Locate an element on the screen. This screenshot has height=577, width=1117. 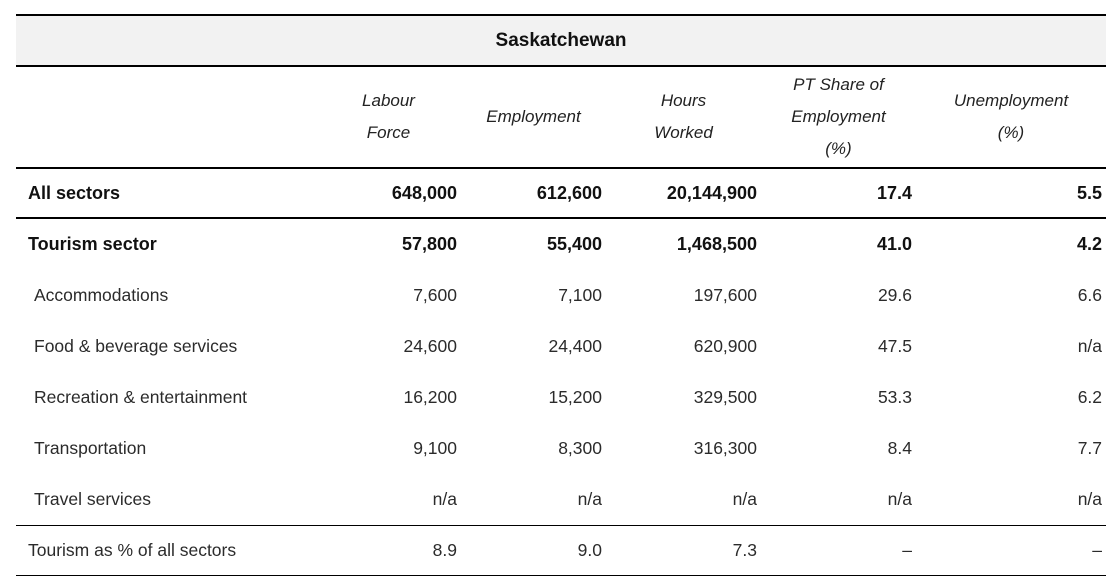
cell-hours-worked: 197,600 is located at coordinates (725, 295).